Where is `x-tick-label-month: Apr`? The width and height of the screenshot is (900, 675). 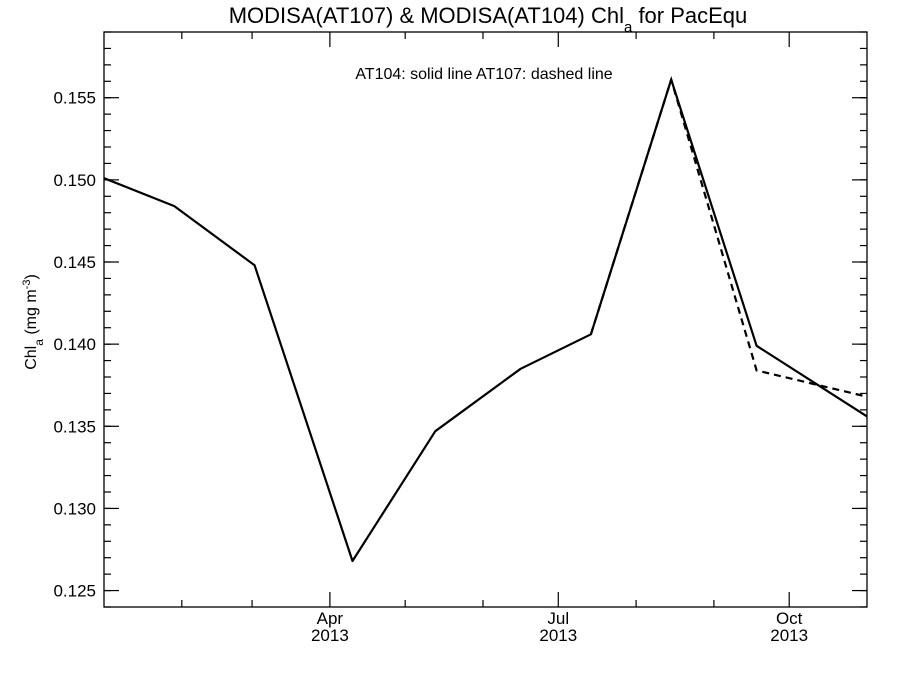 x-tick-label-month: Apr is located at coordinates (330, 618).